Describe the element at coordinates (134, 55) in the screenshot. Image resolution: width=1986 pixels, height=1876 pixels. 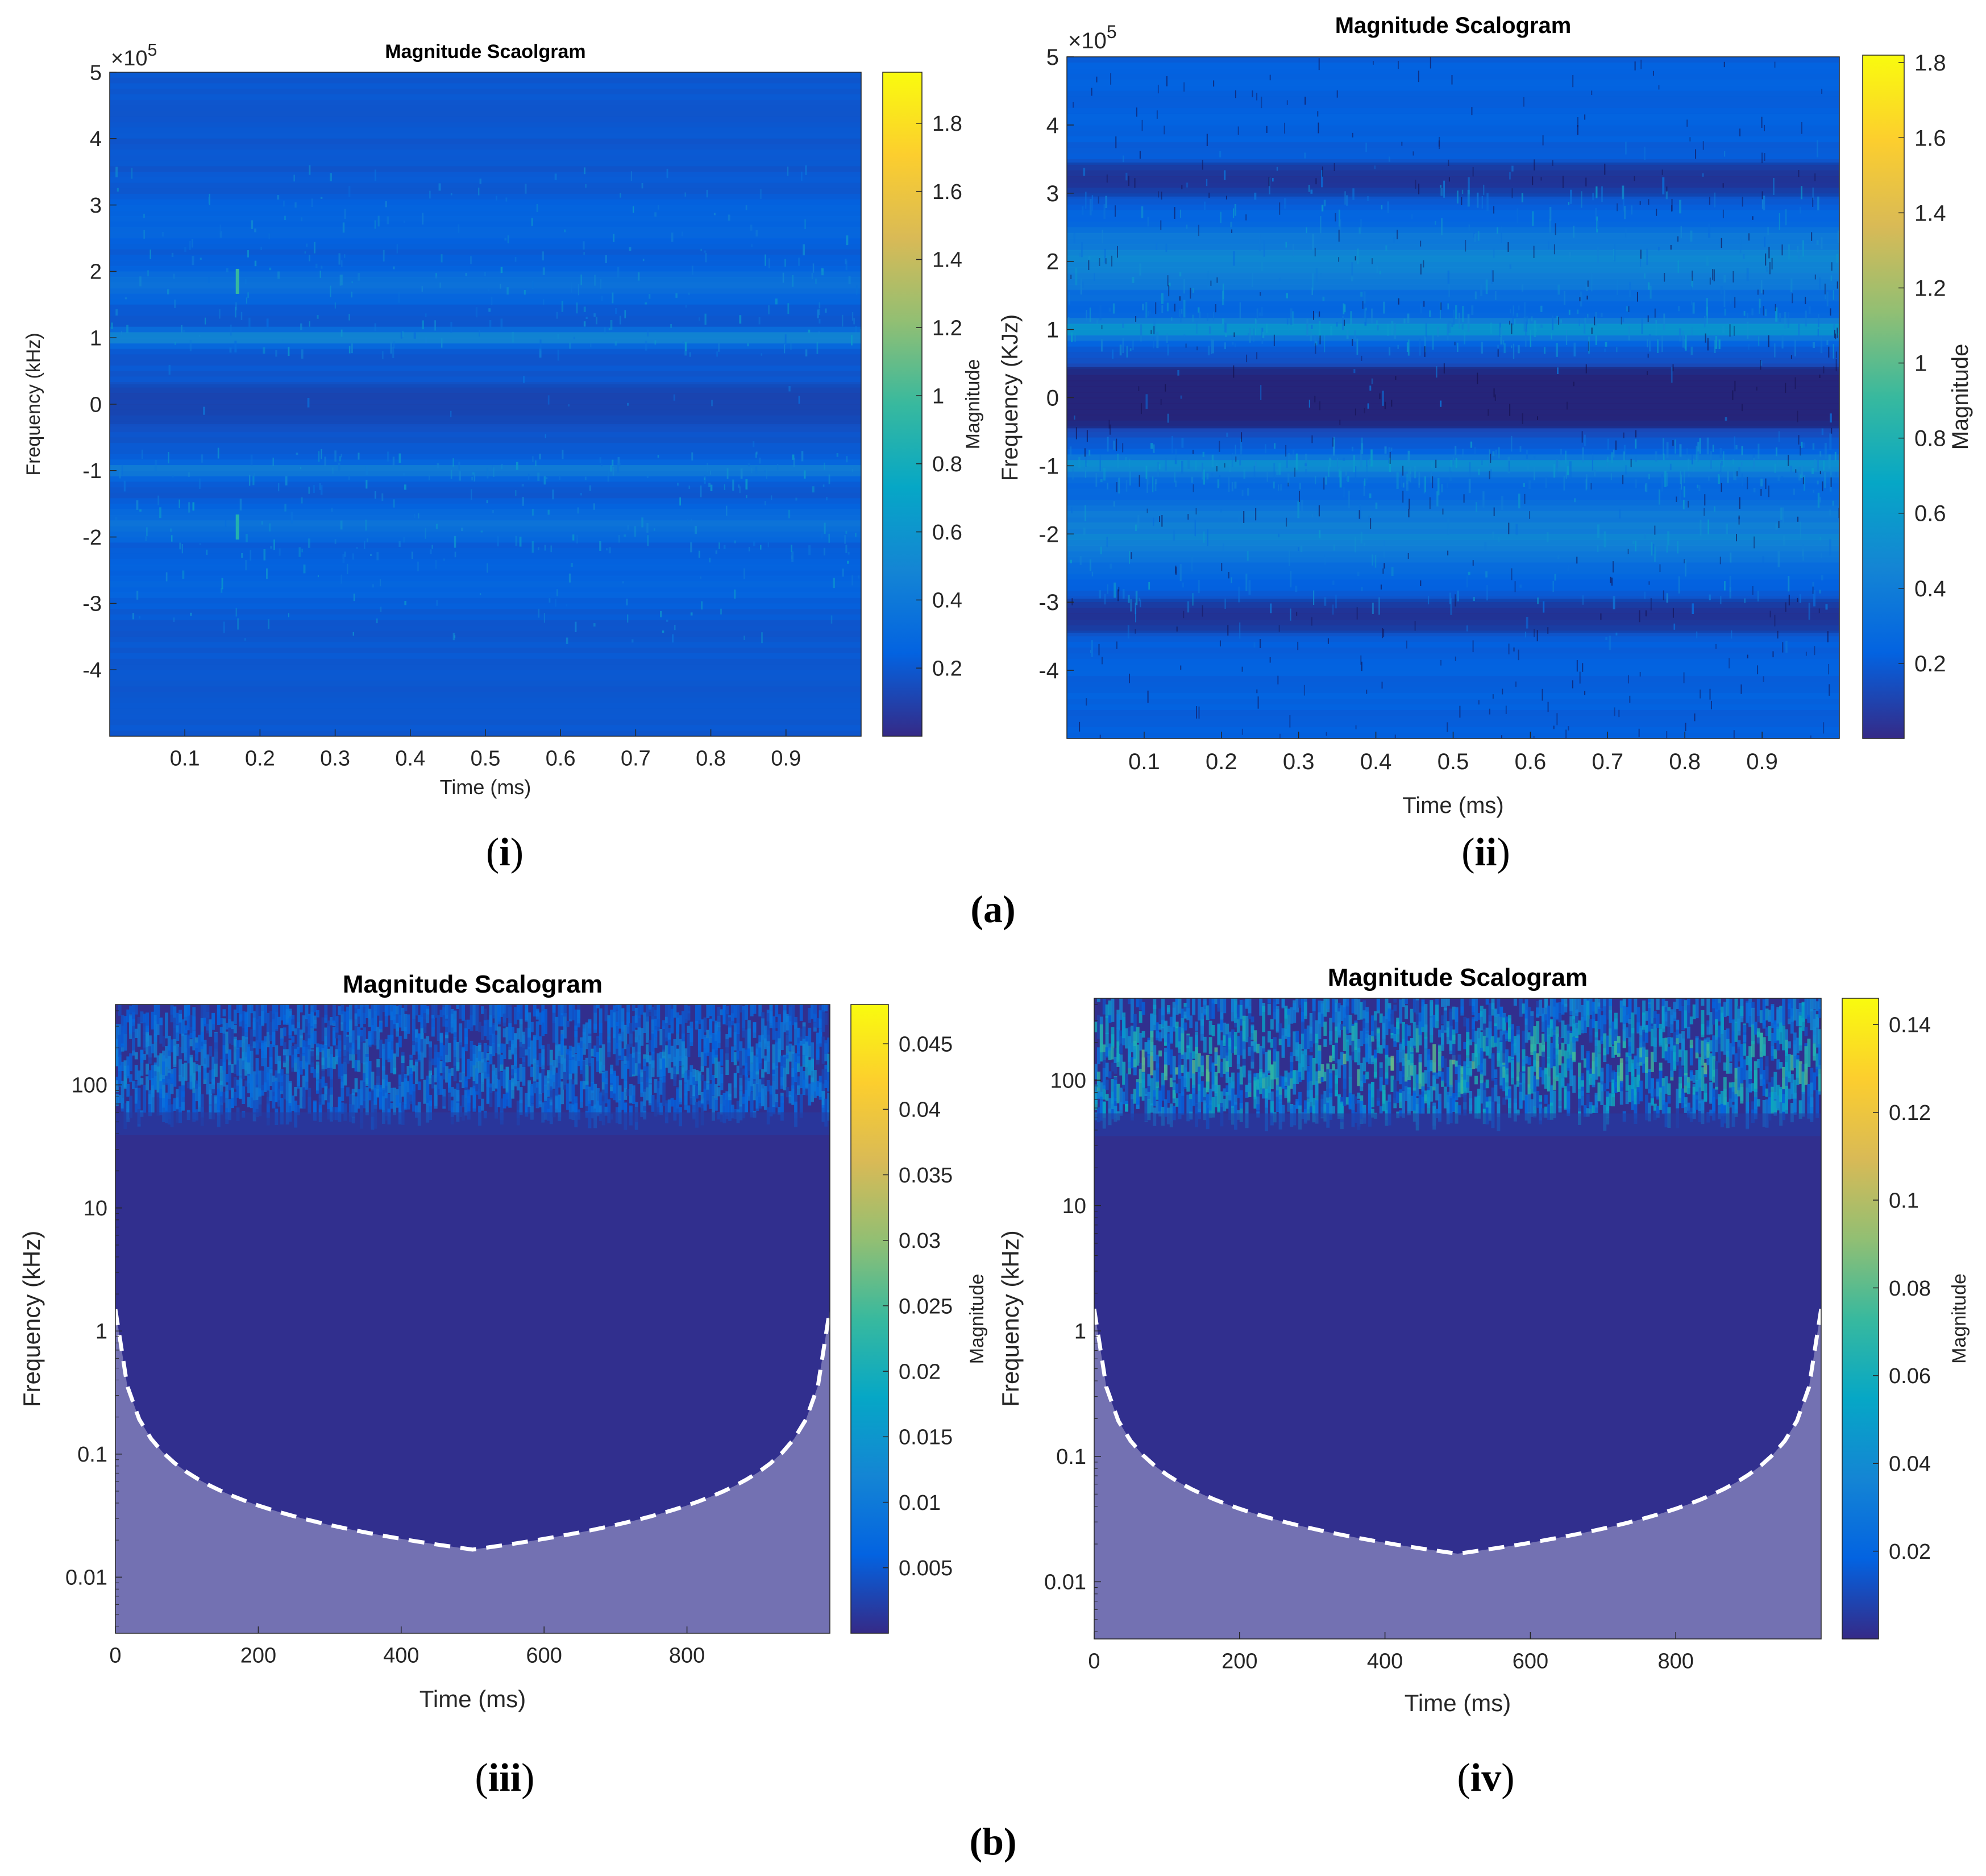
I see `y-exponent-label: ×10⁵` at that location.